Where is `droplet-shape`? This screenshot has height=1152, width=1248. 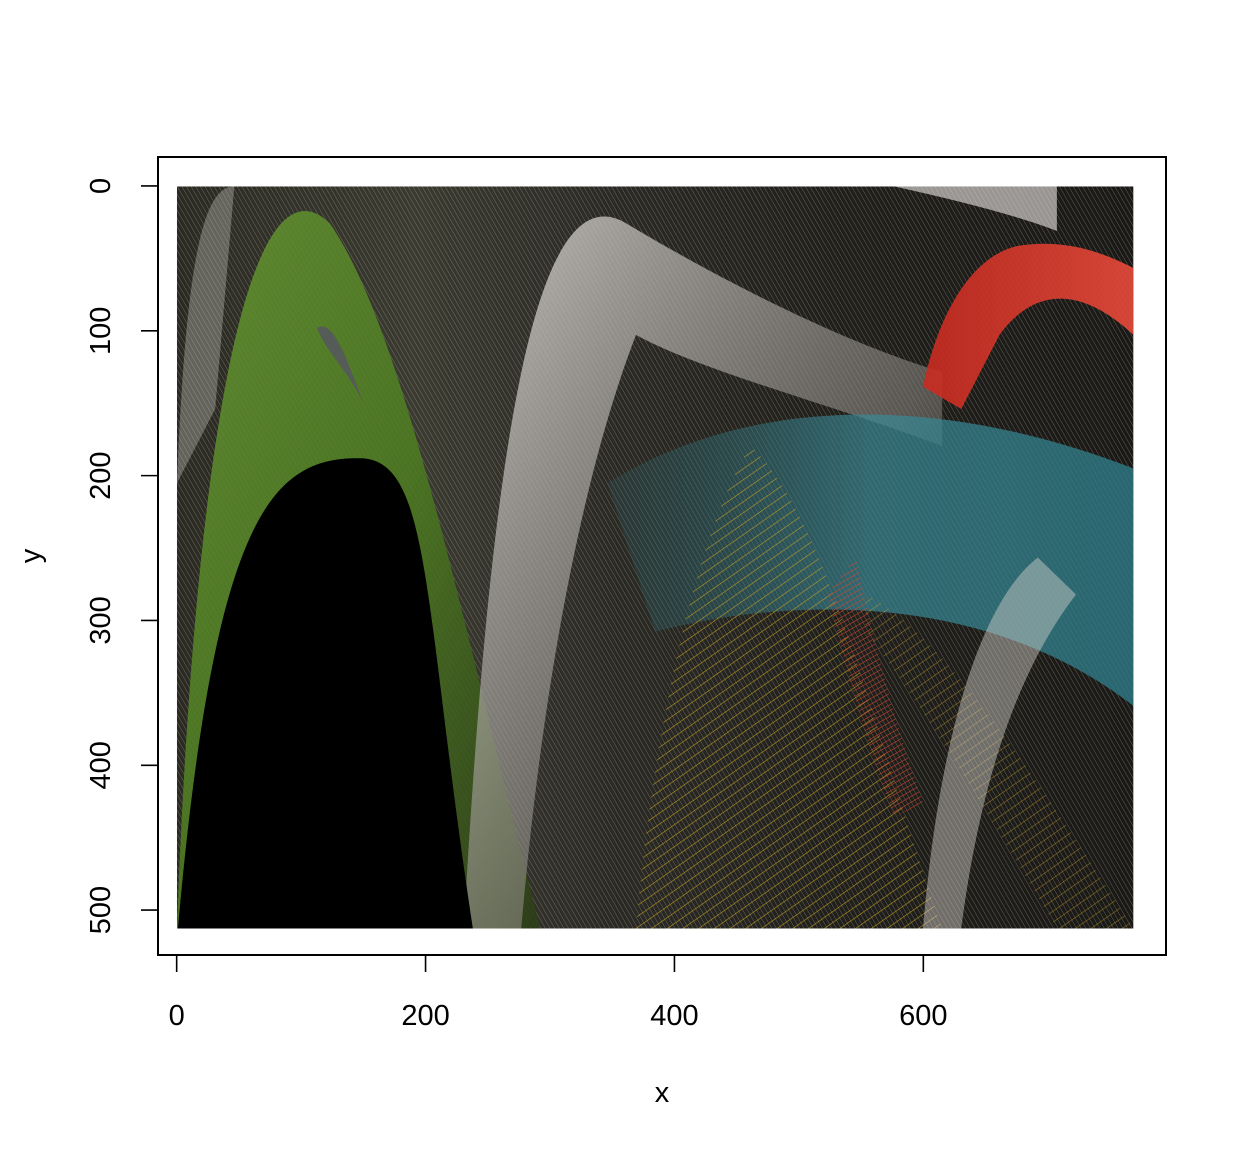 droplet-shape is located at coordinates (340, 365).